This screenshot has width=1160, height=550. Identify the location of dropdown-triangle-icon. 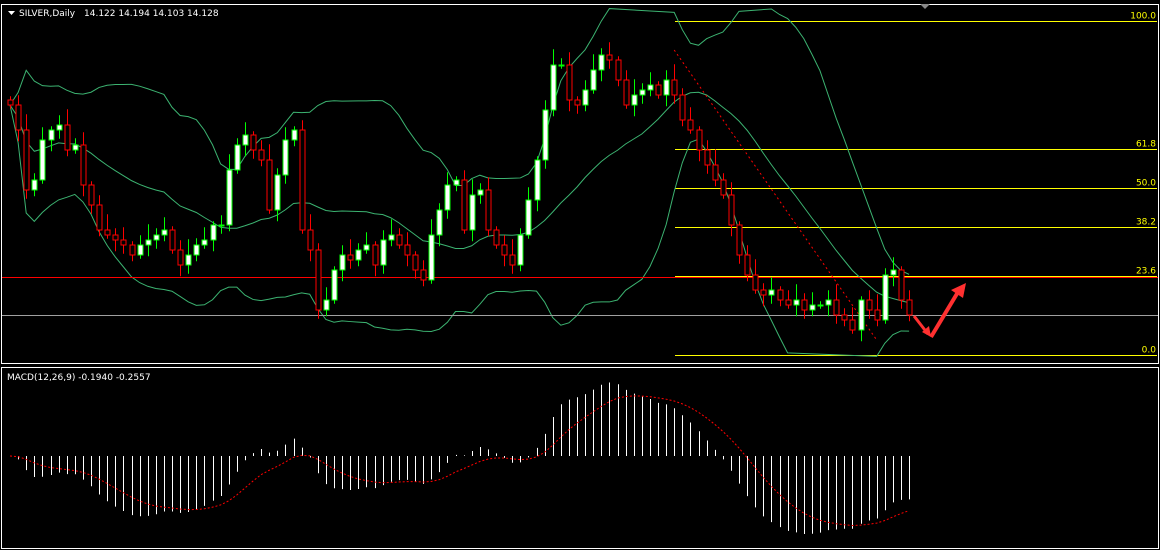
(11, 13).